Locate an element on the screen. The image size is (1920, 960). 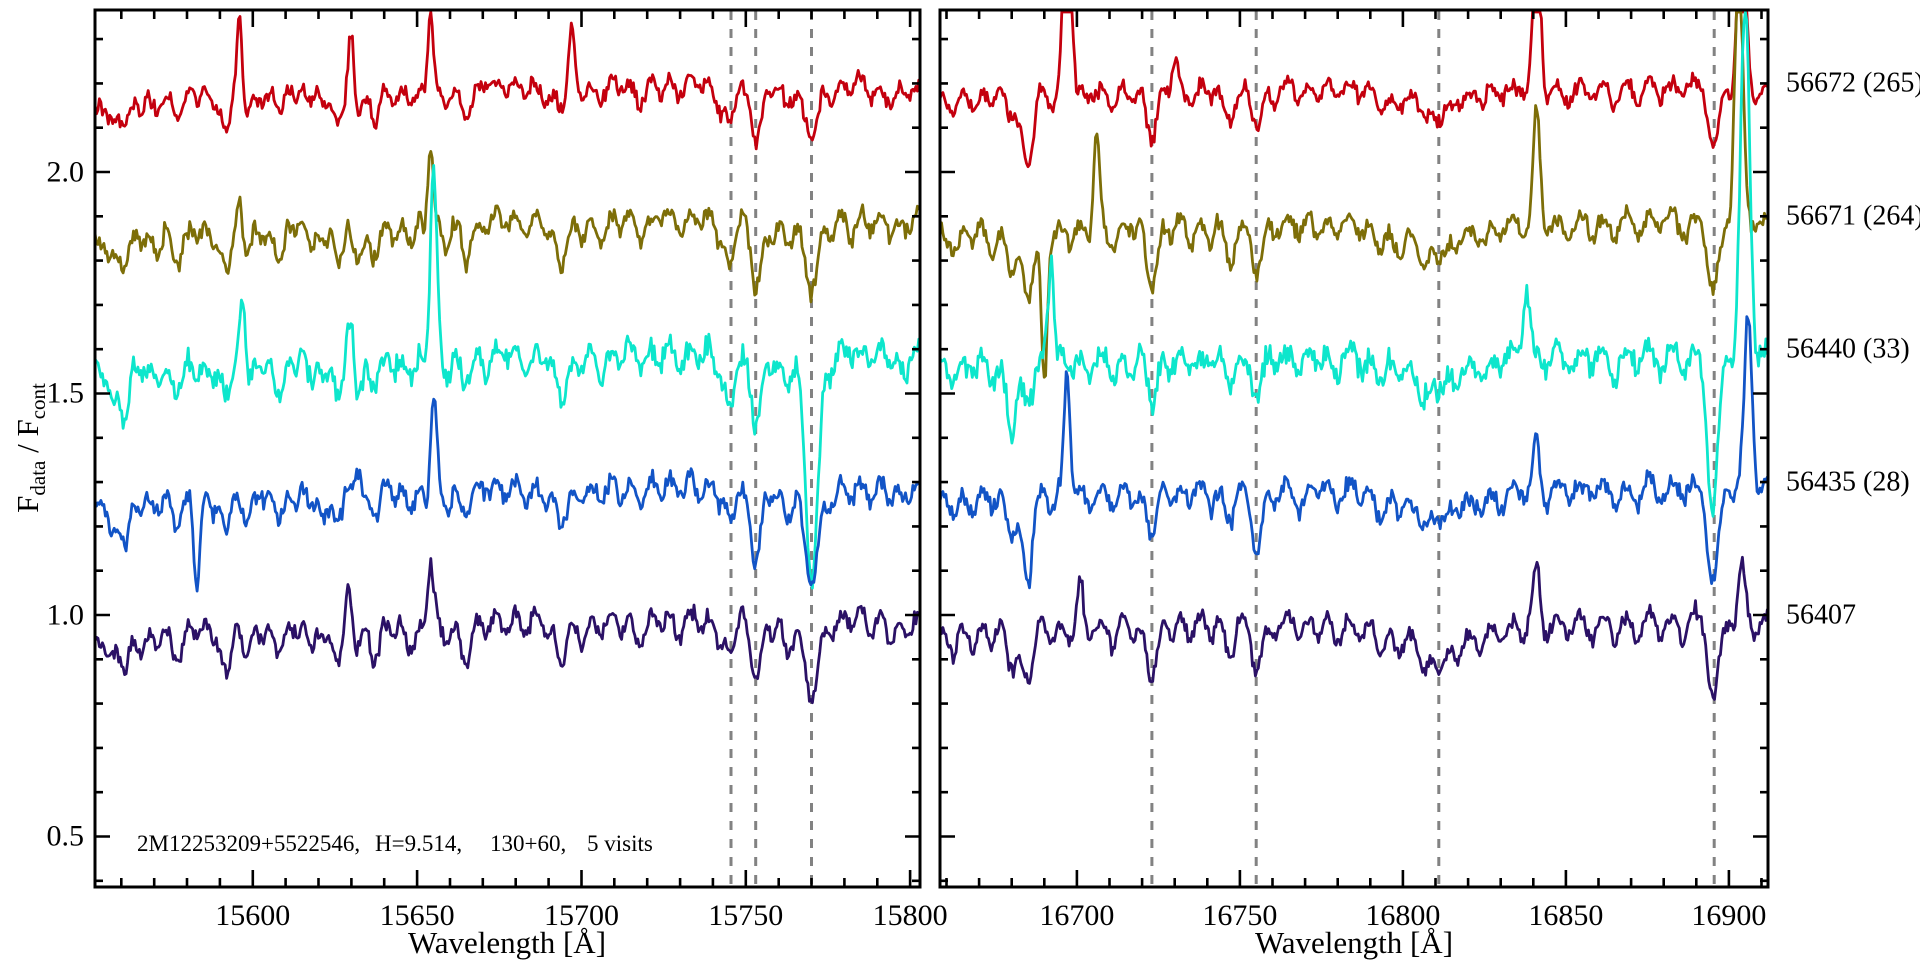
visit-label-56407: 56407 is located at coordinates (1821, 615).